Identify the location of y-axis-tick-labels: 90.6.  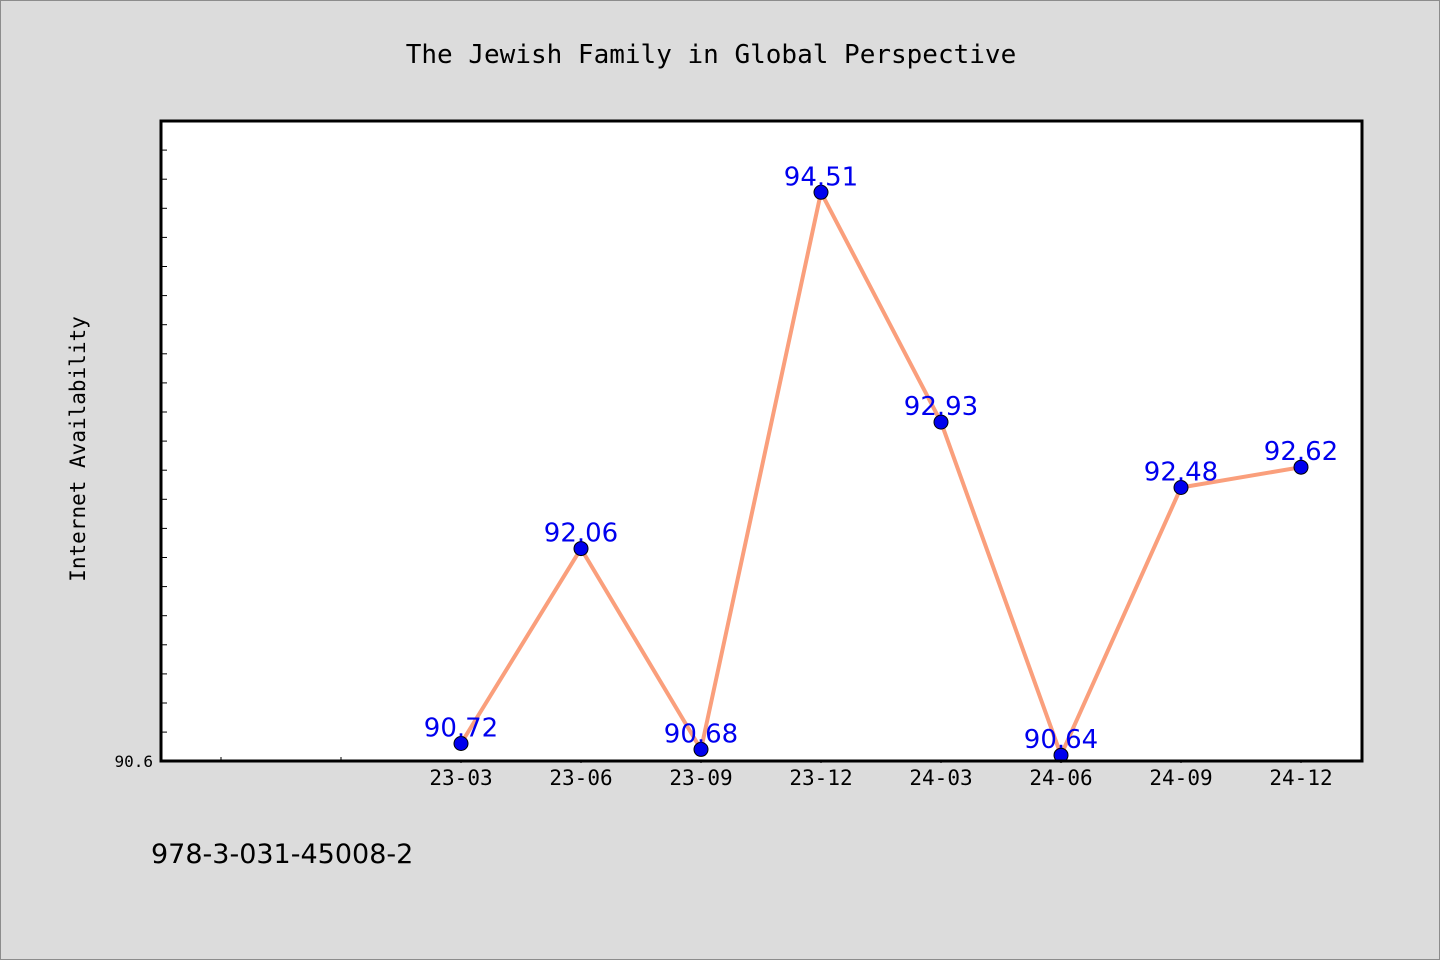
(133, 761).